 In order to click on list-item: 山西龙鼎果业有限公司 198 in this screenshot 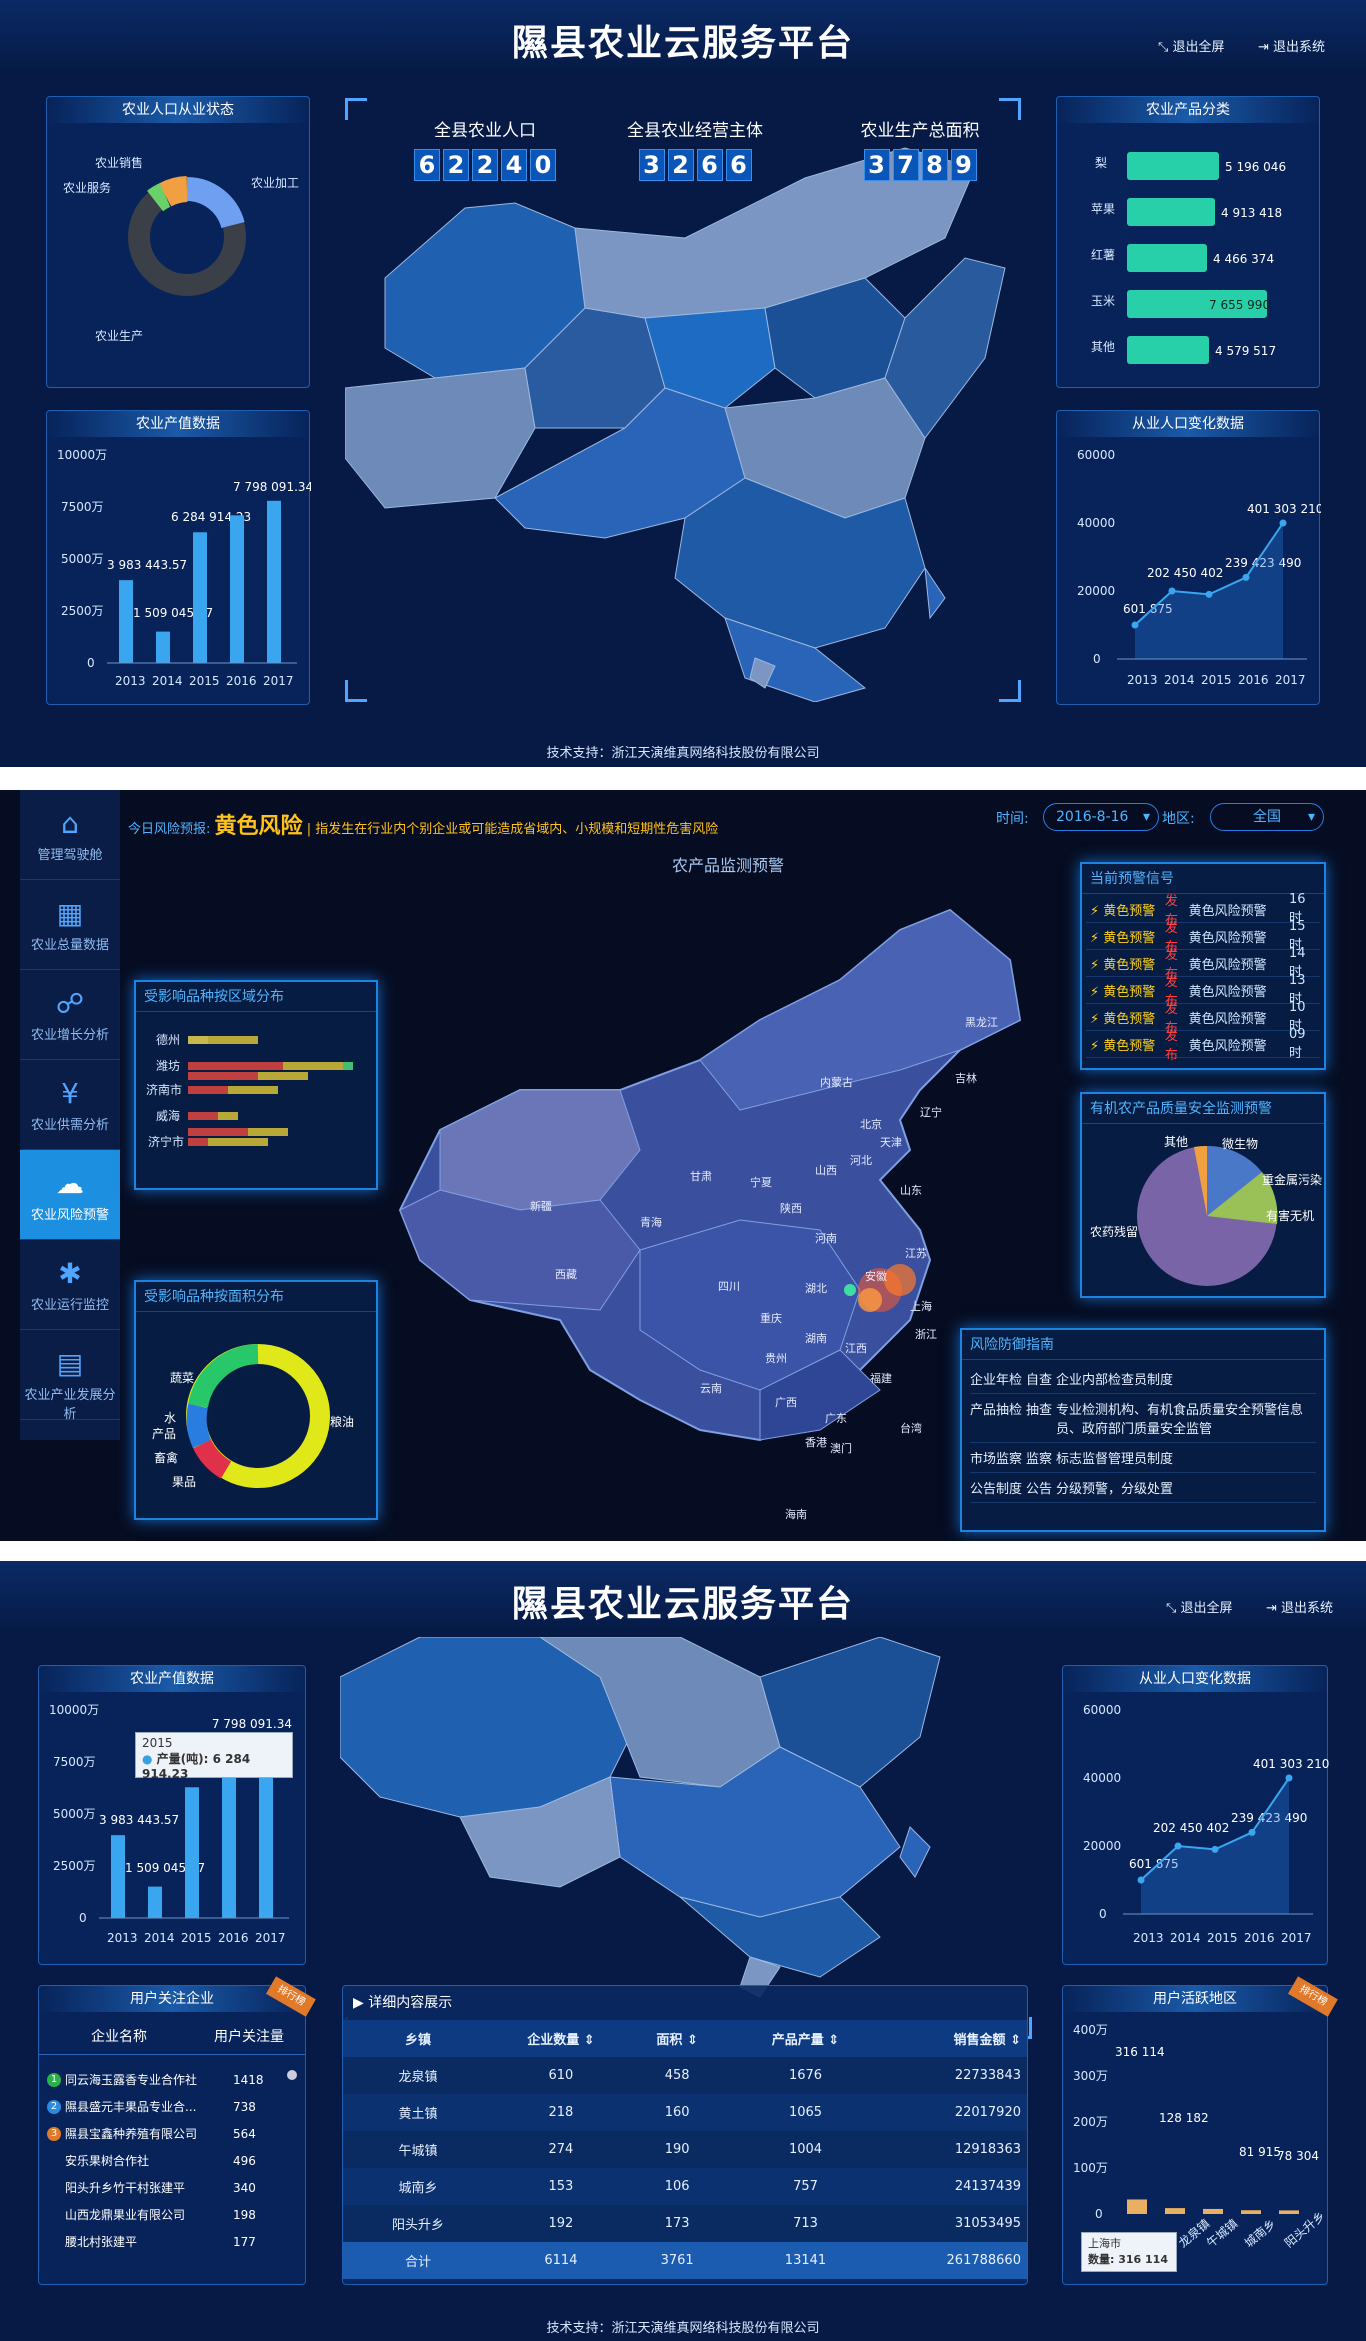, I will do `click(169, 2214)`.